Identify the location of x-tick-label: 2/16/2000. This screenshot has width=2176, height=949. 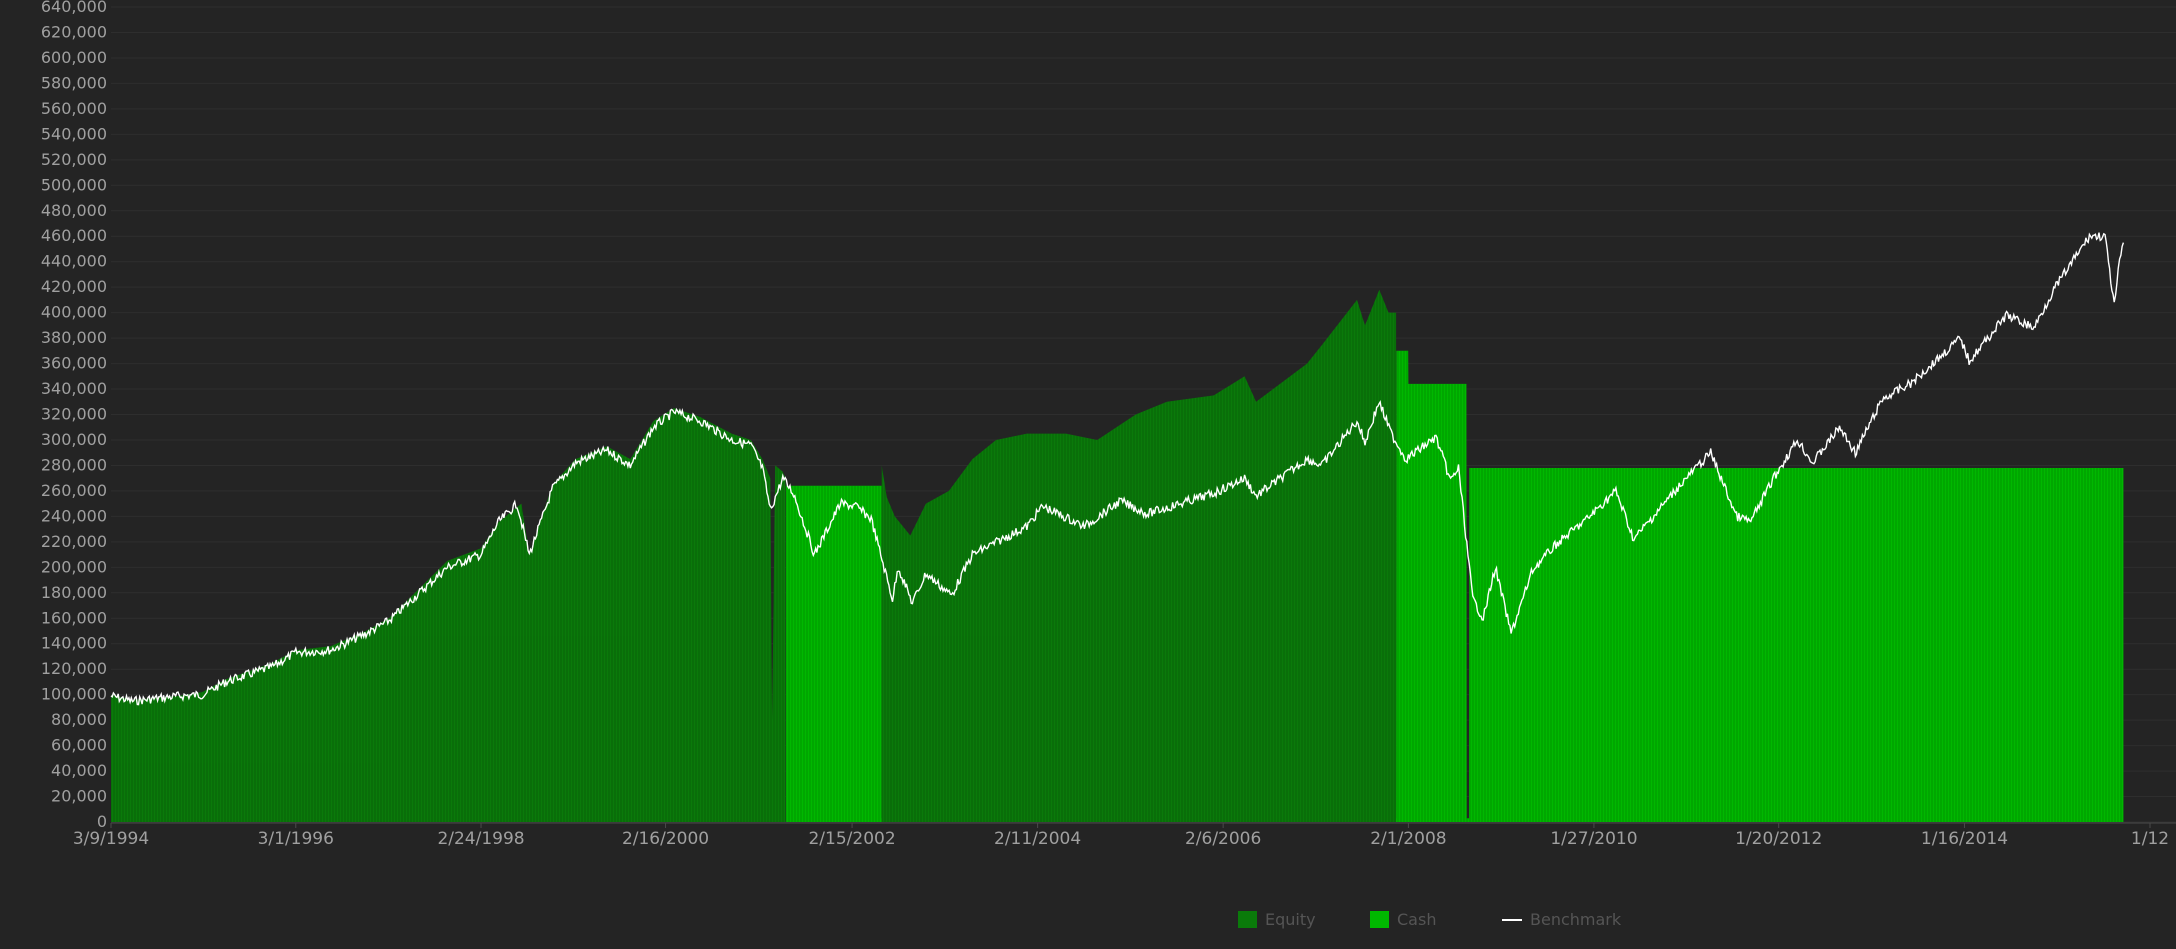
(665, 839).